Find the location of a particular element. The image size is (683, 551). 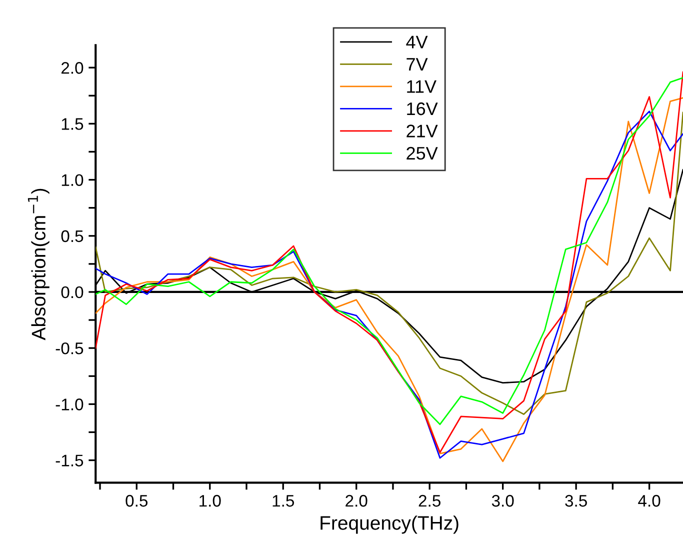

legend-label: 25V is located at coordinates (422, 153).